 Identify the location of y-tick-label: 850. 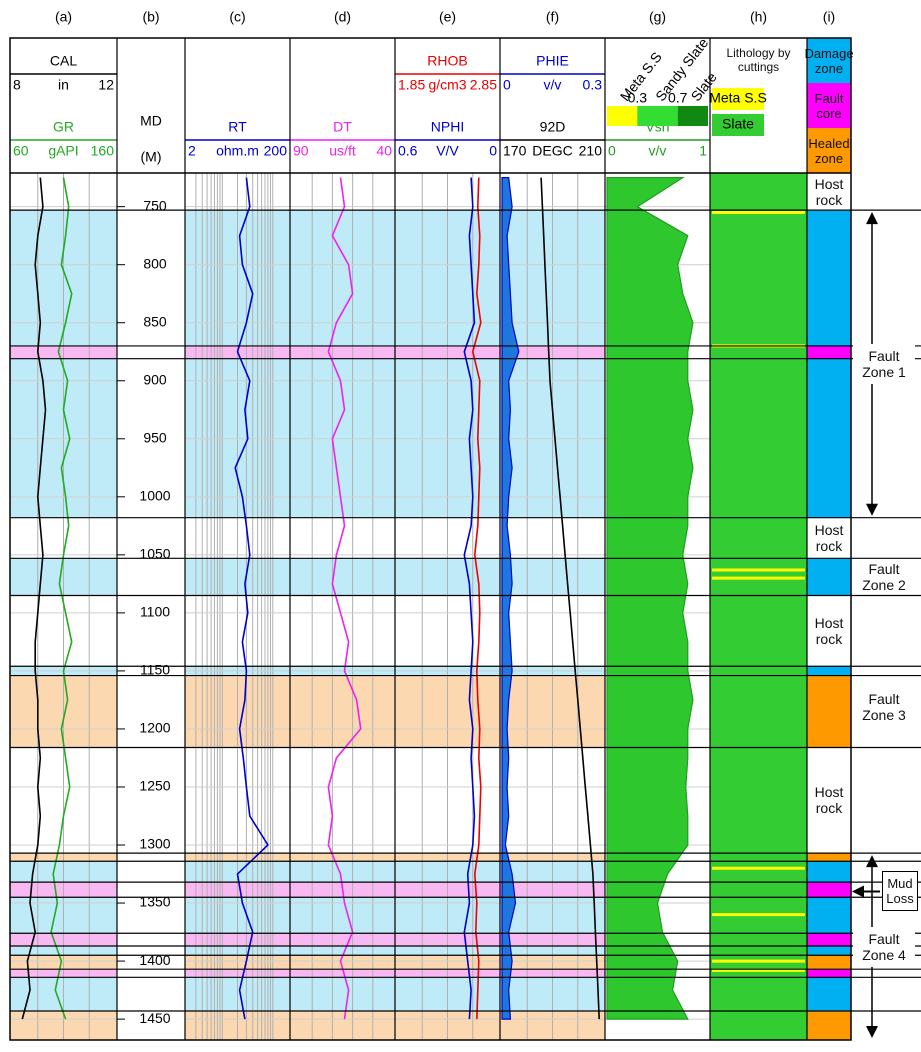
(155, 321).